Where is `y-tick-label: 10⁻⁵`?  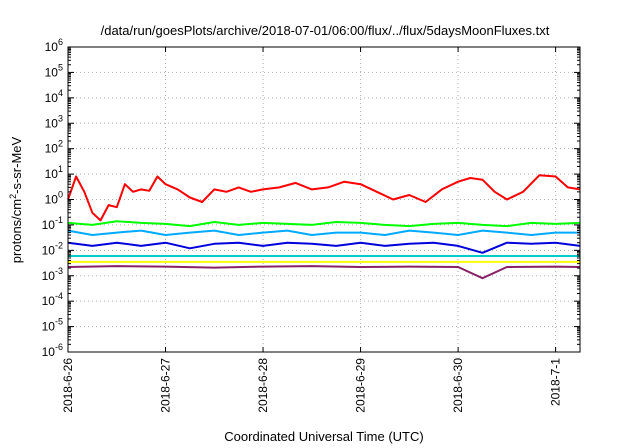 y-tick-label: 10⁻⁵ is located at coordinates (52, 325).